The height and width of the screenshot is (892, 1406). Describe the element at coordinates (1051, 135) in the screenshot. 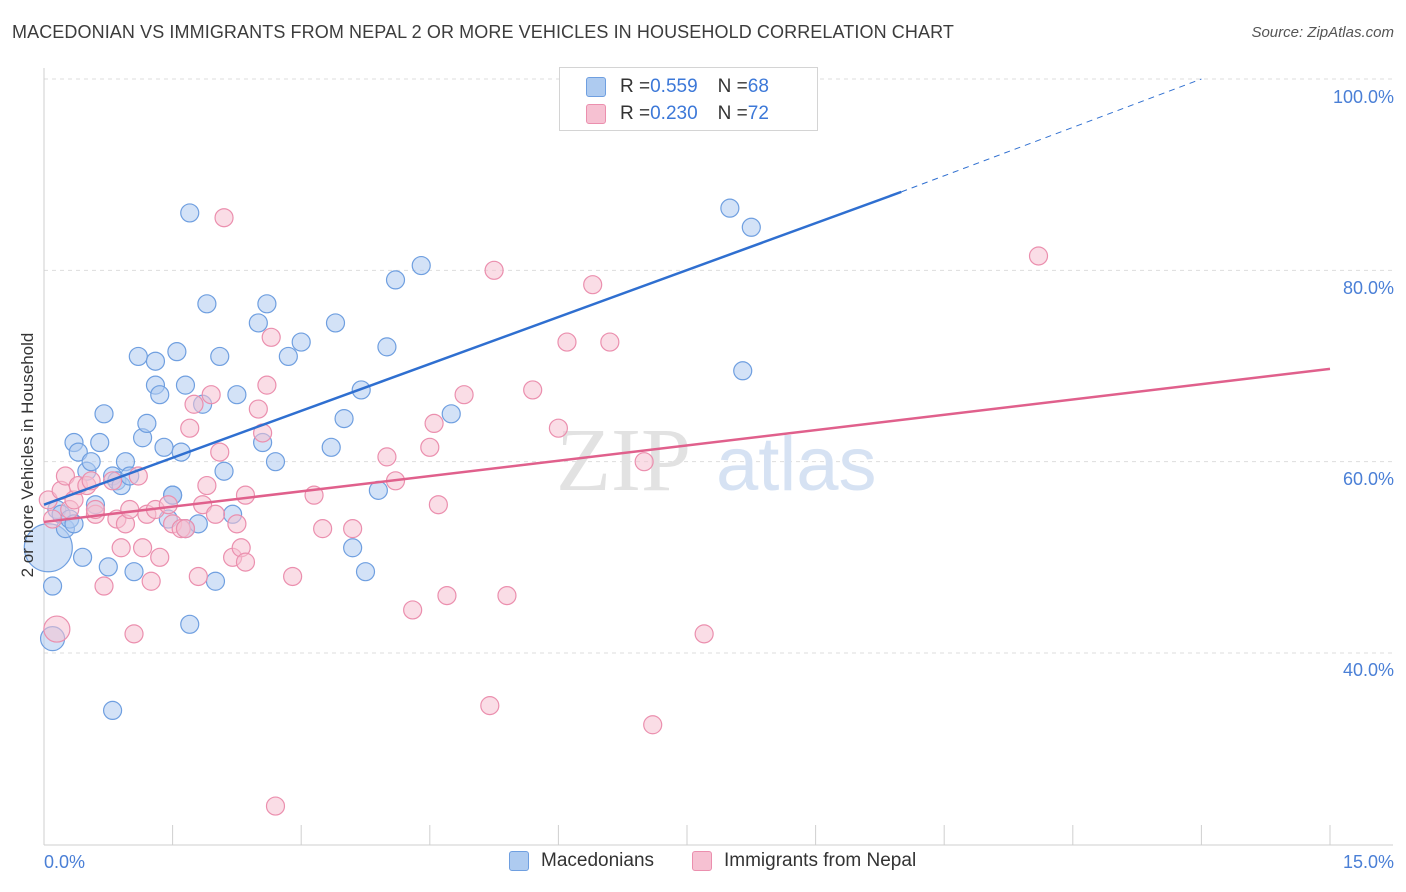

I see `macedonian-trendline-extension` at that location.